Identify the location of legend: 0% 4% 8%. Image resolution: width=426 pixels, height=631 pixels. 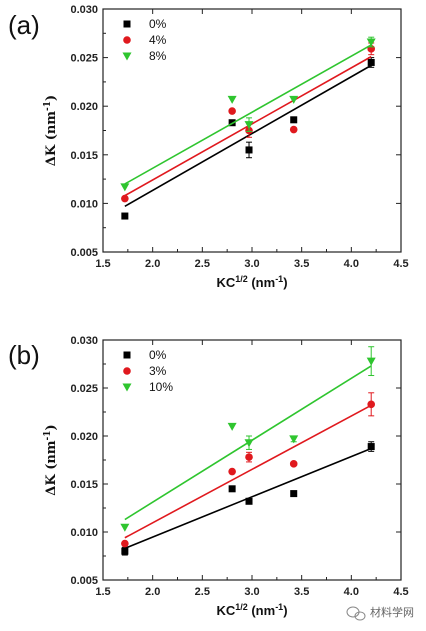
(144, 40).